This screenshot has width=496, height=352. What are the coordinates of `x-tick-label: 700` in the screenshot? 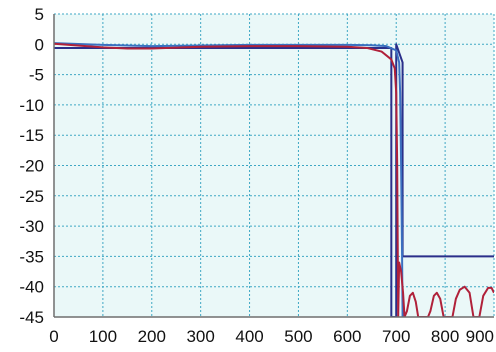 It's located at (396, 336).